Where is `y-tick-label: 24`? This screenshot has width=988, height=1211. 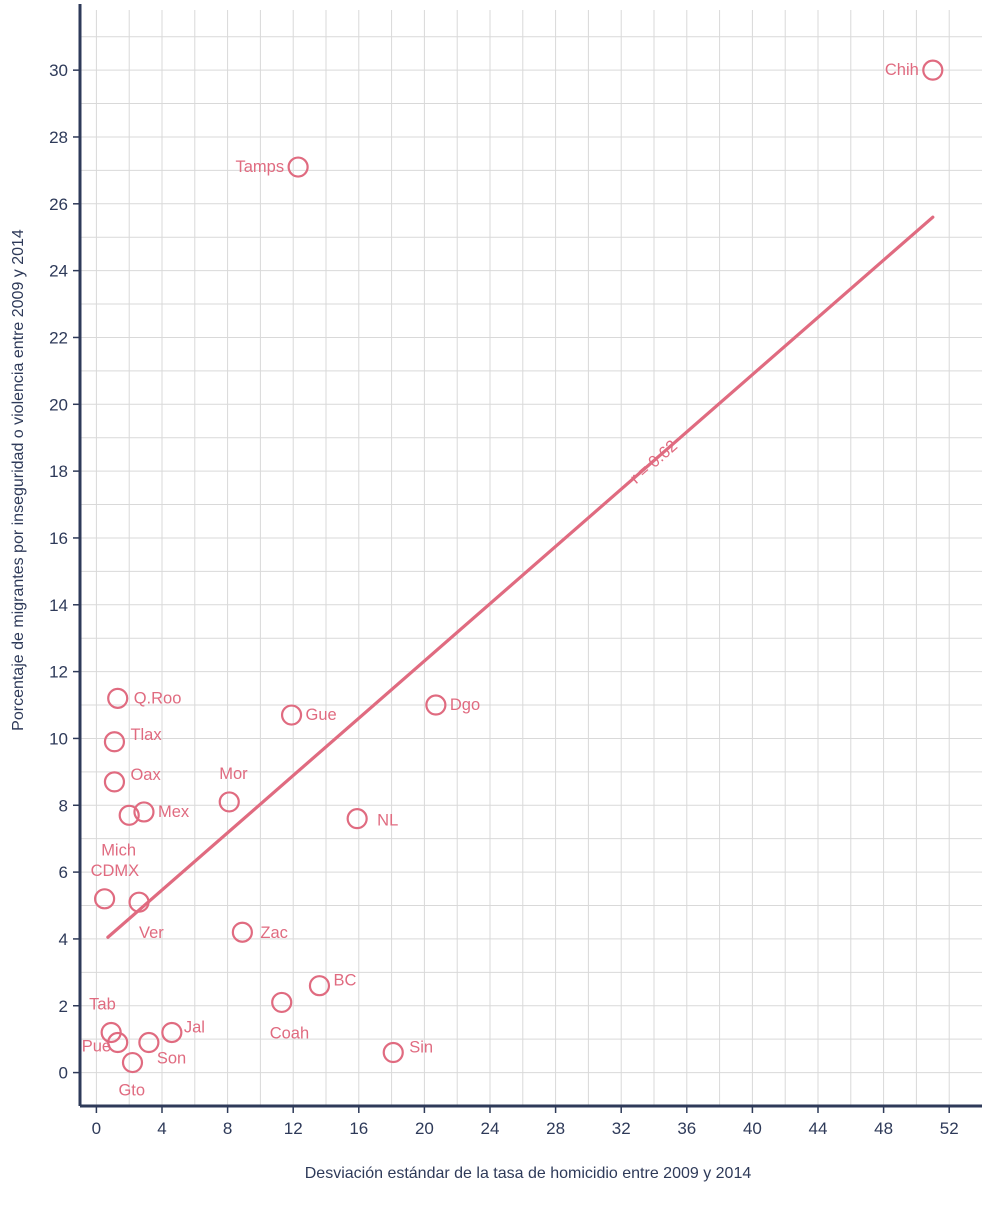 y-tick-label: 24 is located at coordinates (58, 271).